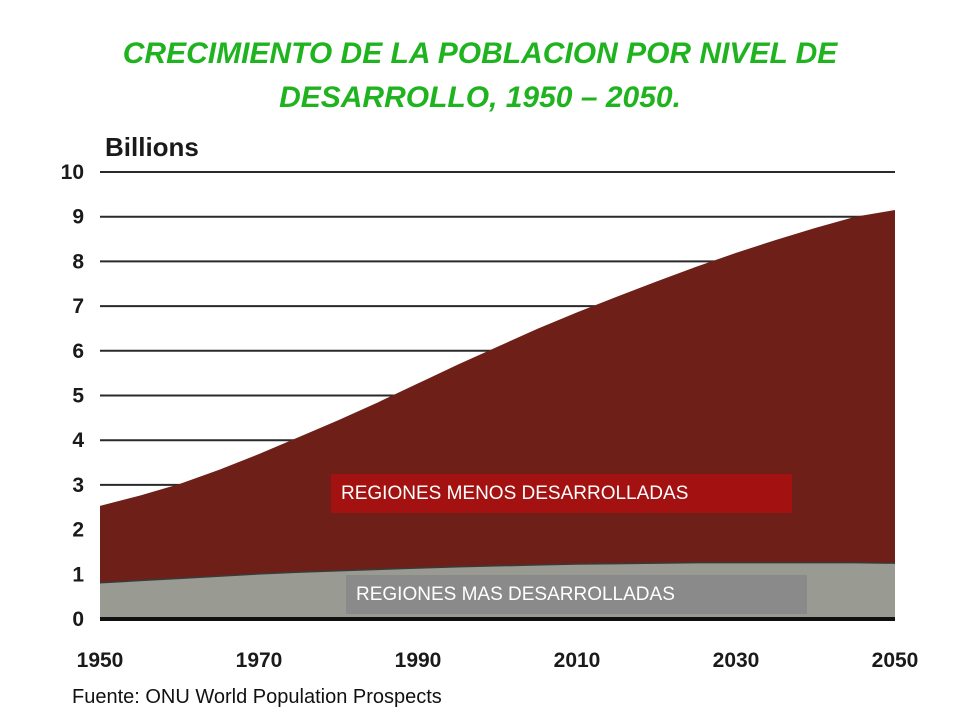  What do you see at coordinates (78, 619) in the screenshot?
I see `y-tick-0: 0` at bounding box center [78, 619].